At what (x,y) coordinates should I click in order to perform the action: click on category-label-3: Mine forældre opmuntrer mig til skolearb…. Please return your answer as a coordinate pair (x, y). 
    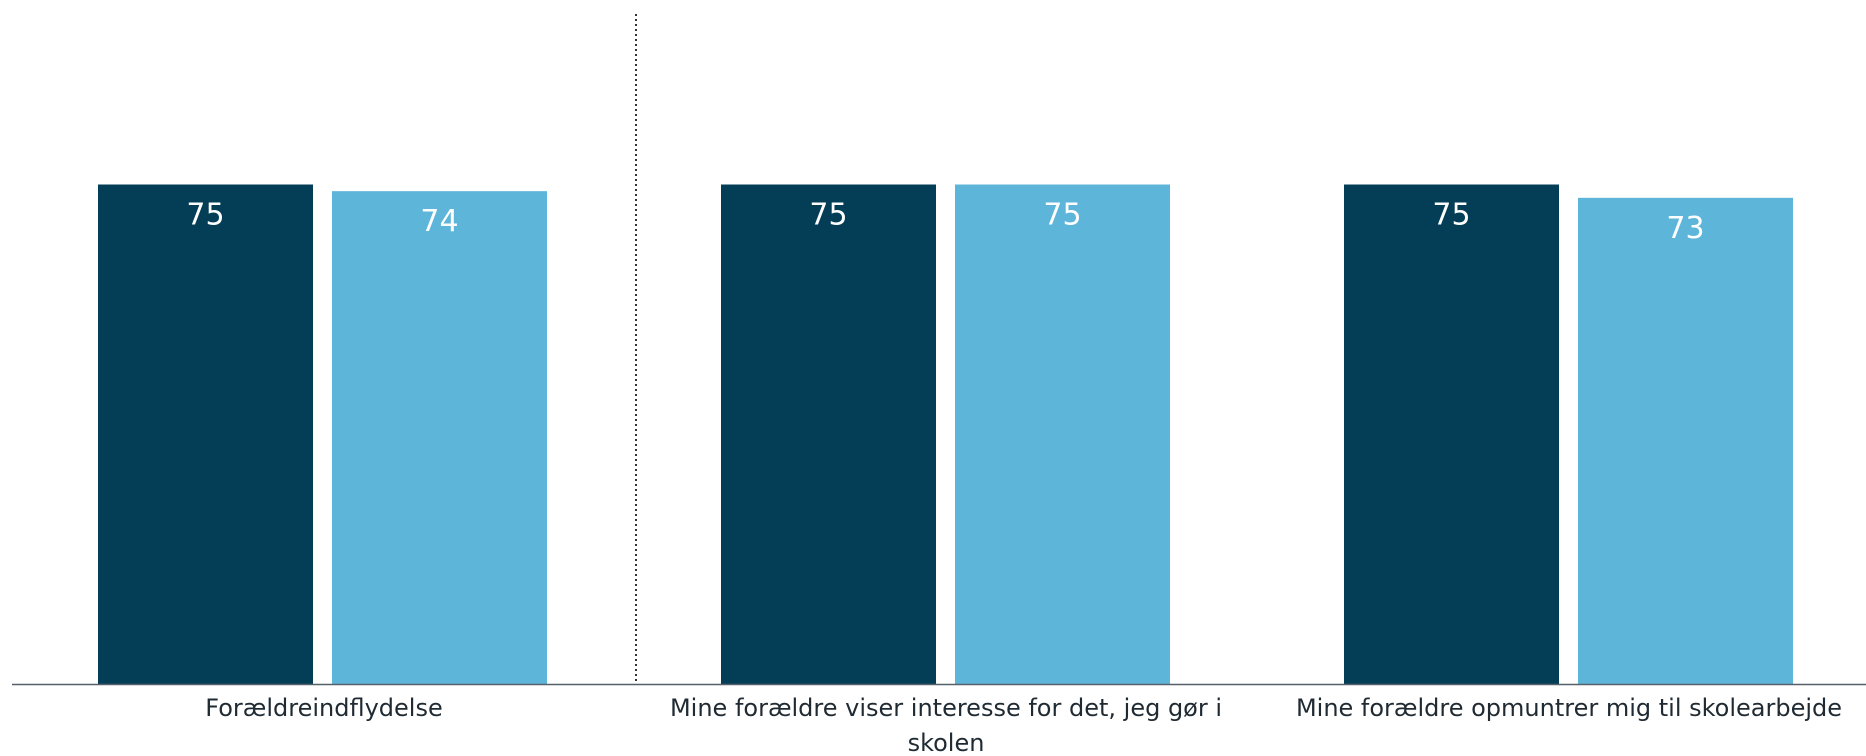
    Looking at the image, I should click on (1569, 708).